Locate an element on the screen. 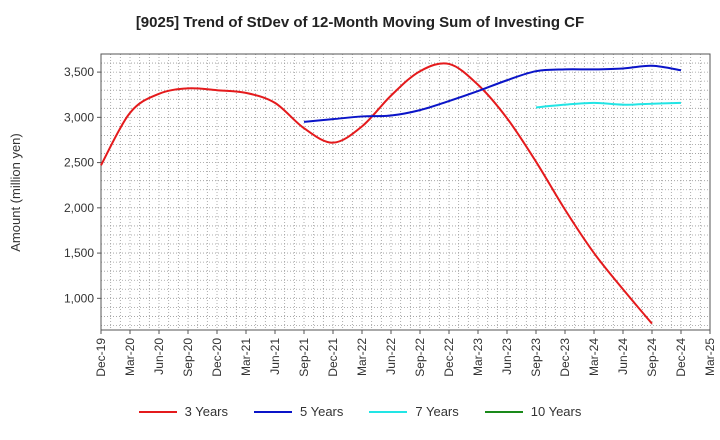 This screenshot has height=440, width=720. y-tick-label: 3,000 is located at coordinates (79, 117).